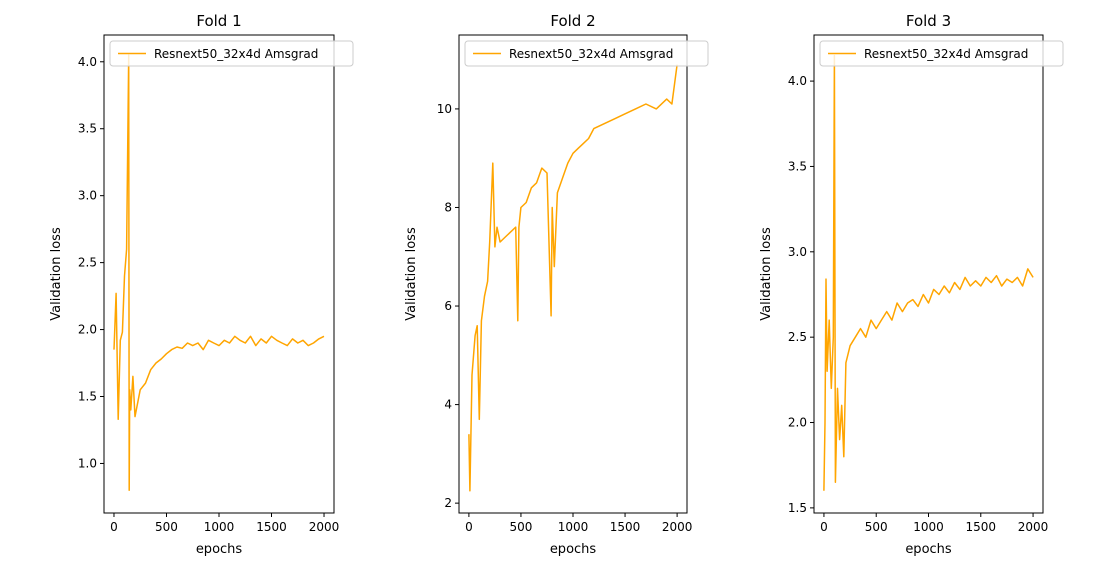  Describe the element at coordinates (572, 21) in the screenshot. I see `chart-title: Fold 2` at that location.